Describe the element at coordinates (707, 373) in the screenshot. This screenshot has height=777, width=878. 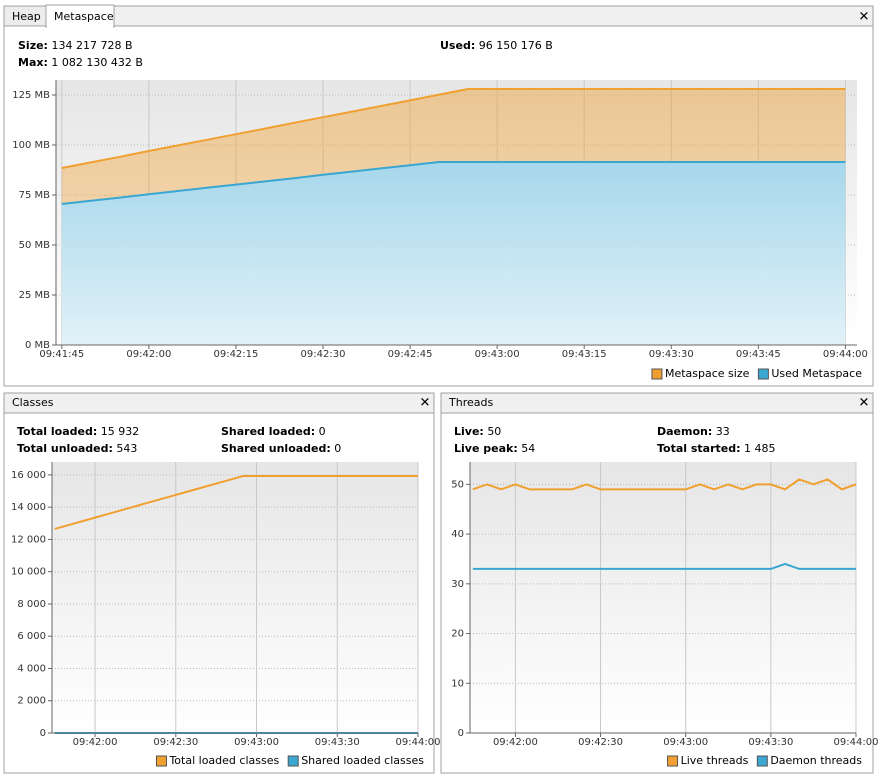
I see `legend-label: Metaspace size` at that location.